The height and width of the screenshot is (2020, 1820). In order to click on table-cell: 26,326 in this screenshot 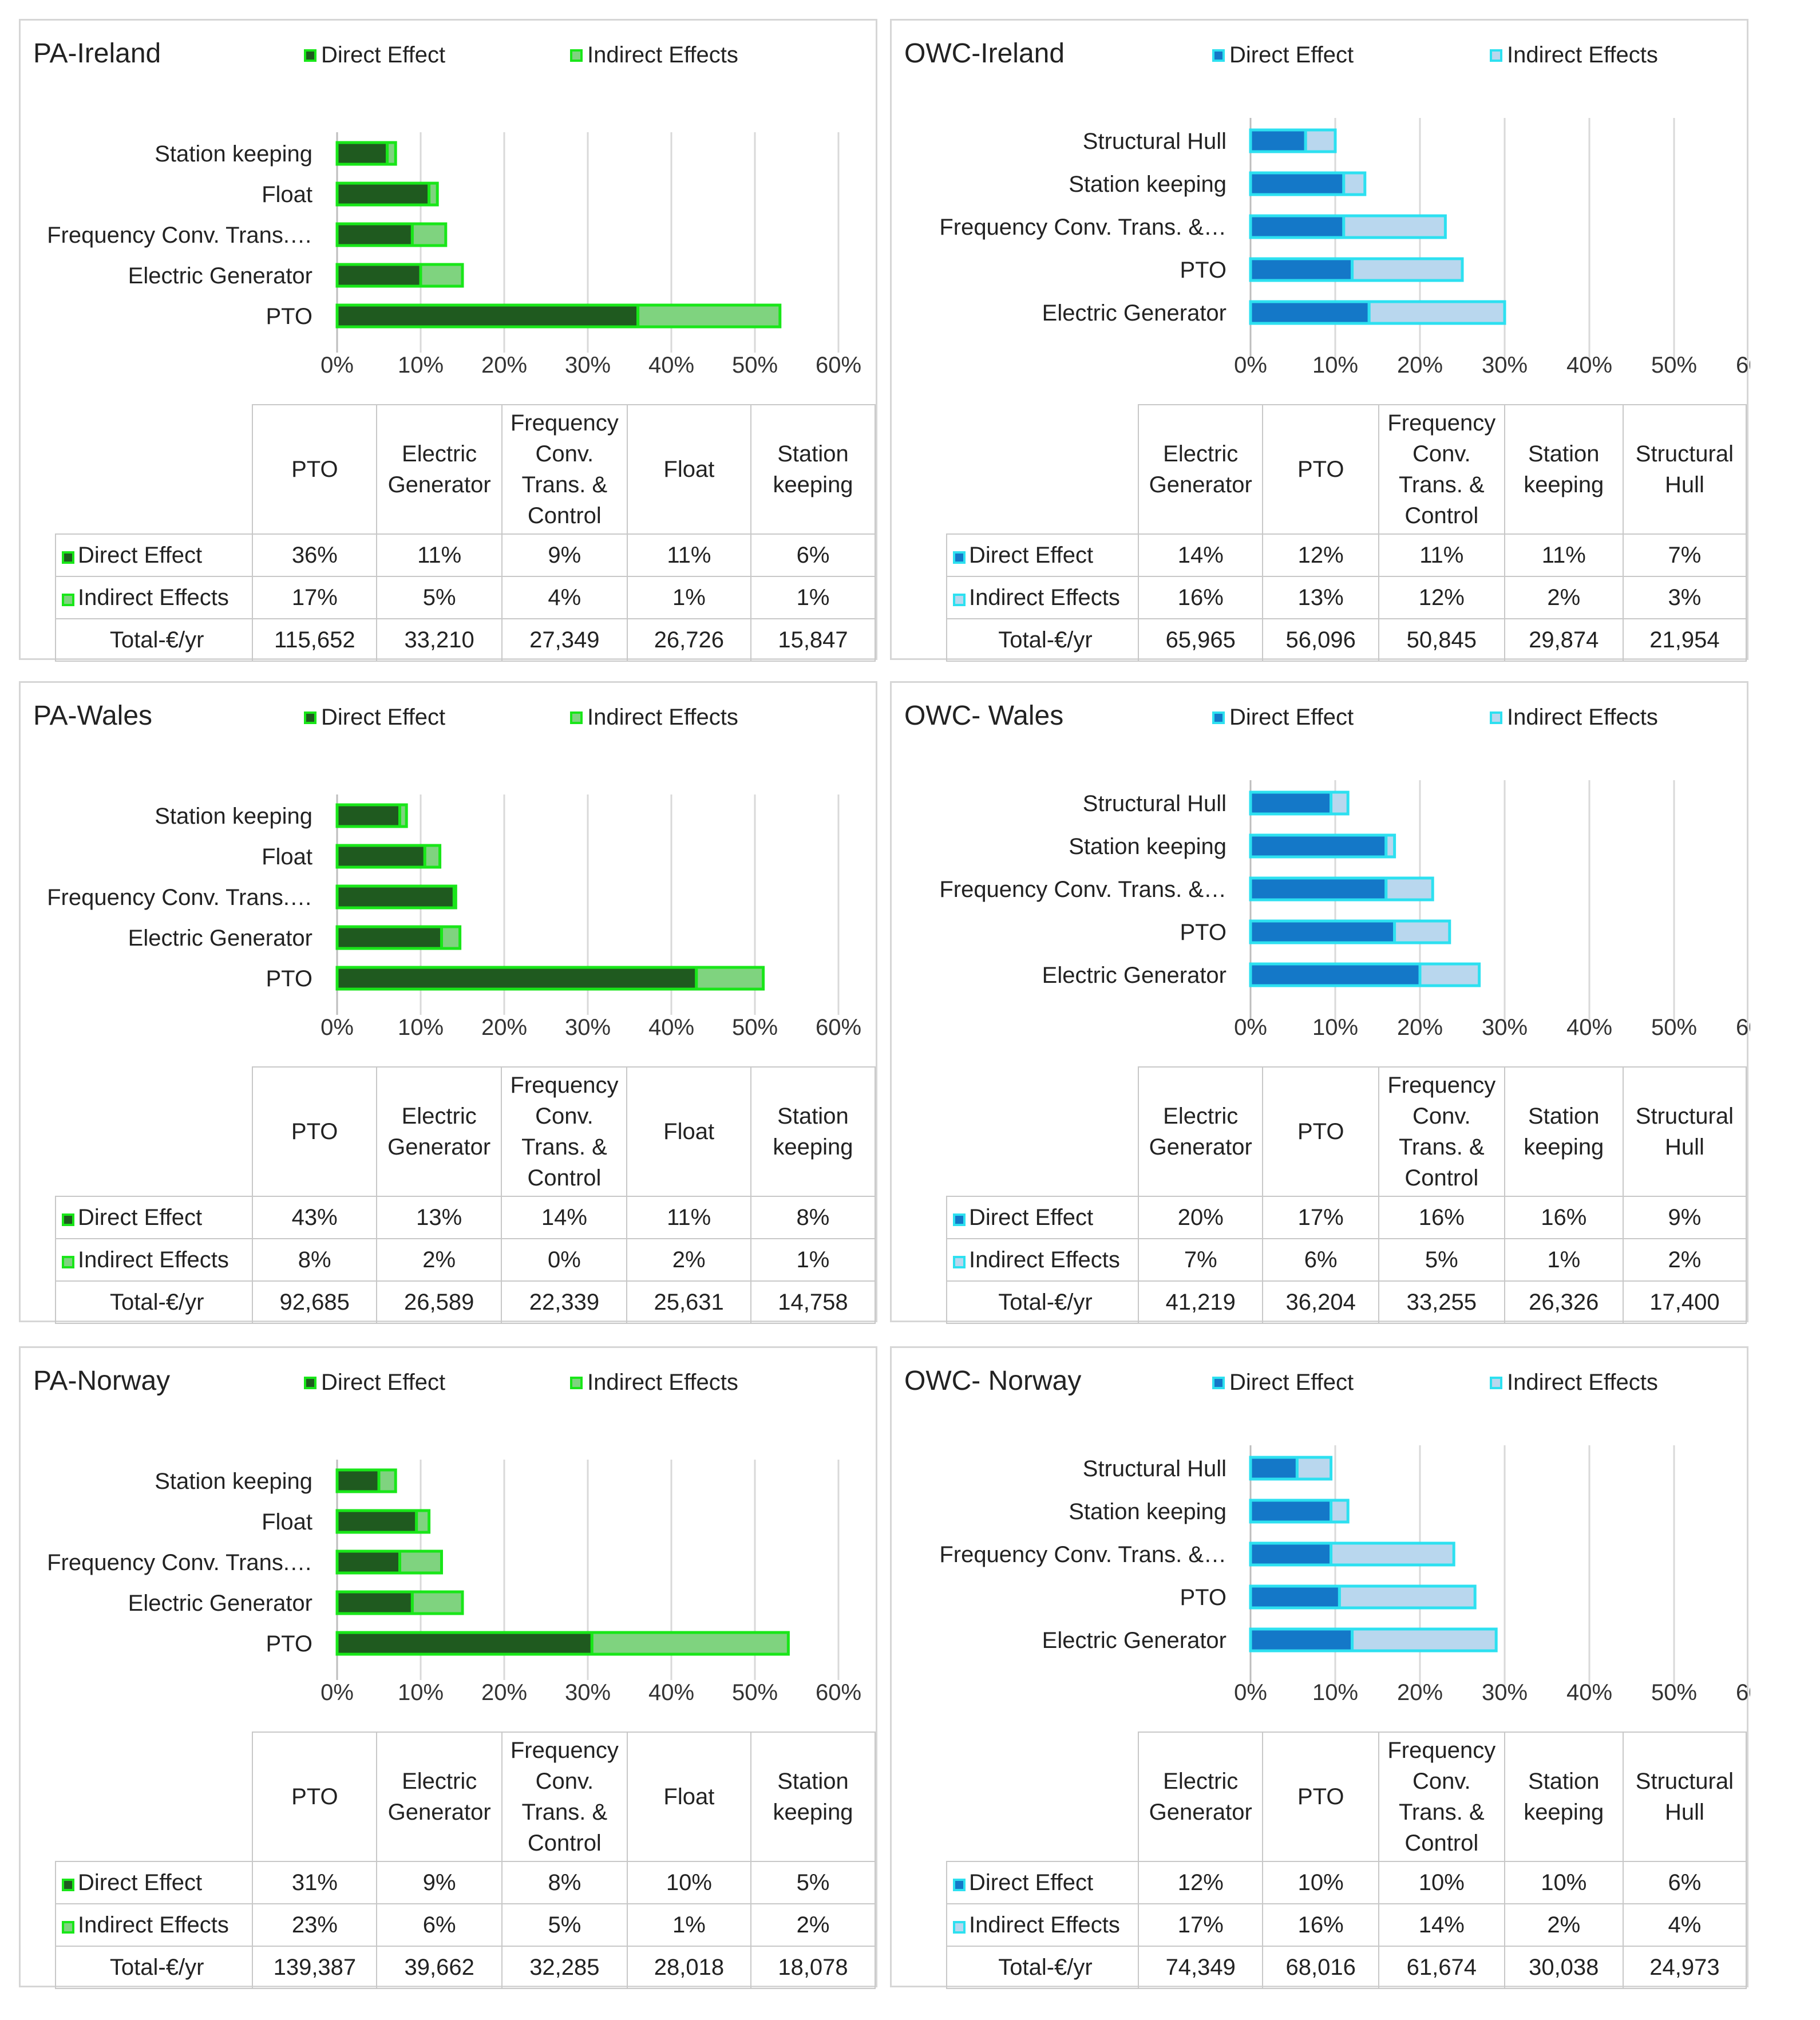, I will do `click(1564, 1302)`.